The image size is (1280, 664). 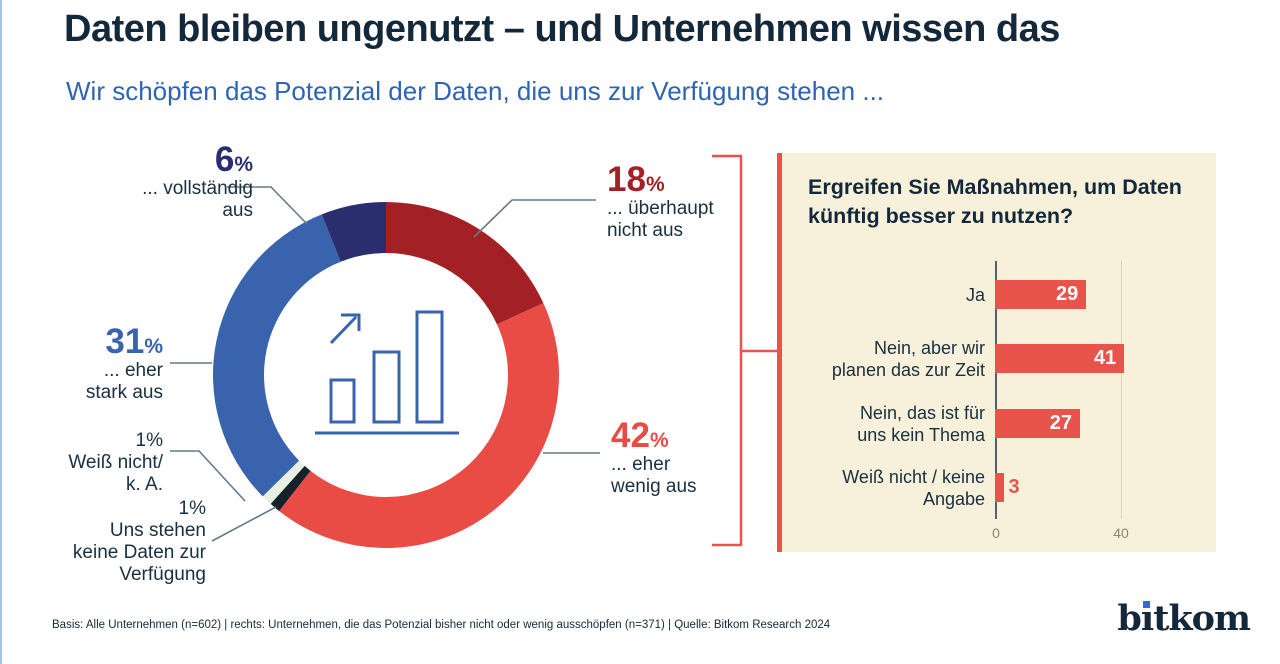 I want to click on donut-callout-vollstaendig: 6% ... vollständig aus, so click(x=197, y=181).